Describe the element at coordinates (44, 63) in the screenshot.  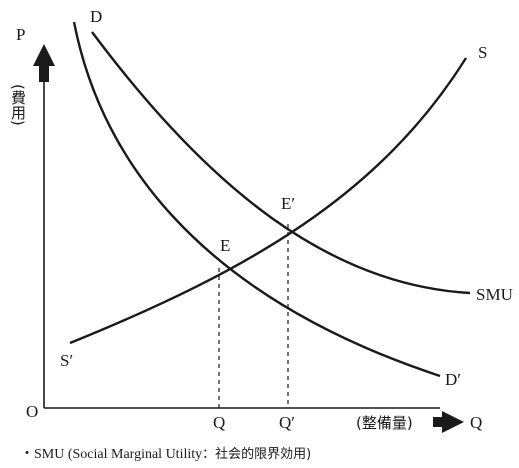
I see `y-axis-arrow-icon` at that location.